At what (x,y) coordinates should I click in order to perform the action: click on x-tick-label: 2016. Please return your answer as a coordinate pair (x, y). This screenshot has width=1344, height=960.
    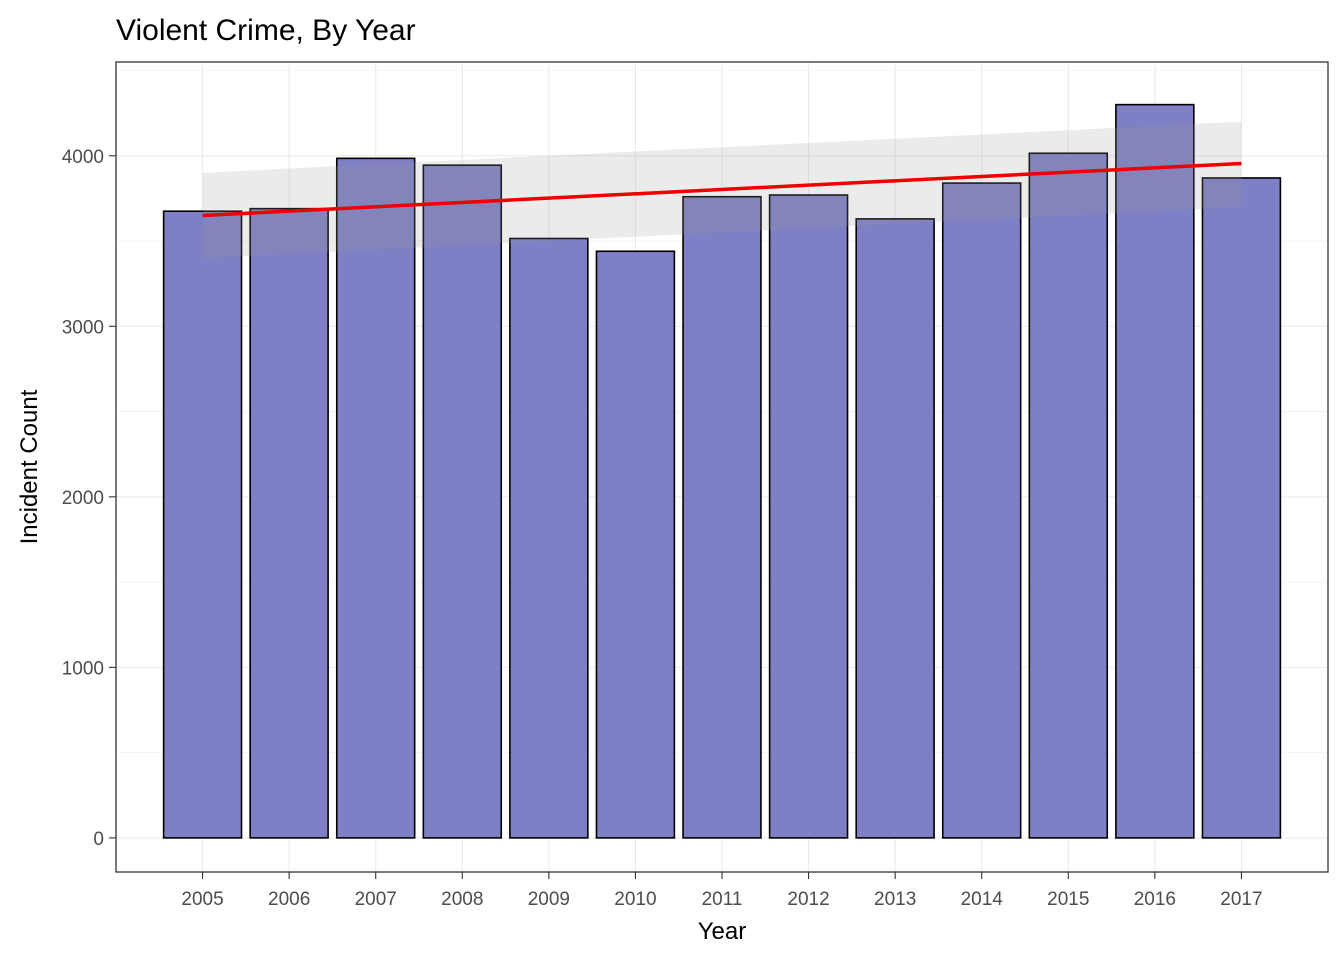
    Looking at the image, I should click on (1155, 899).